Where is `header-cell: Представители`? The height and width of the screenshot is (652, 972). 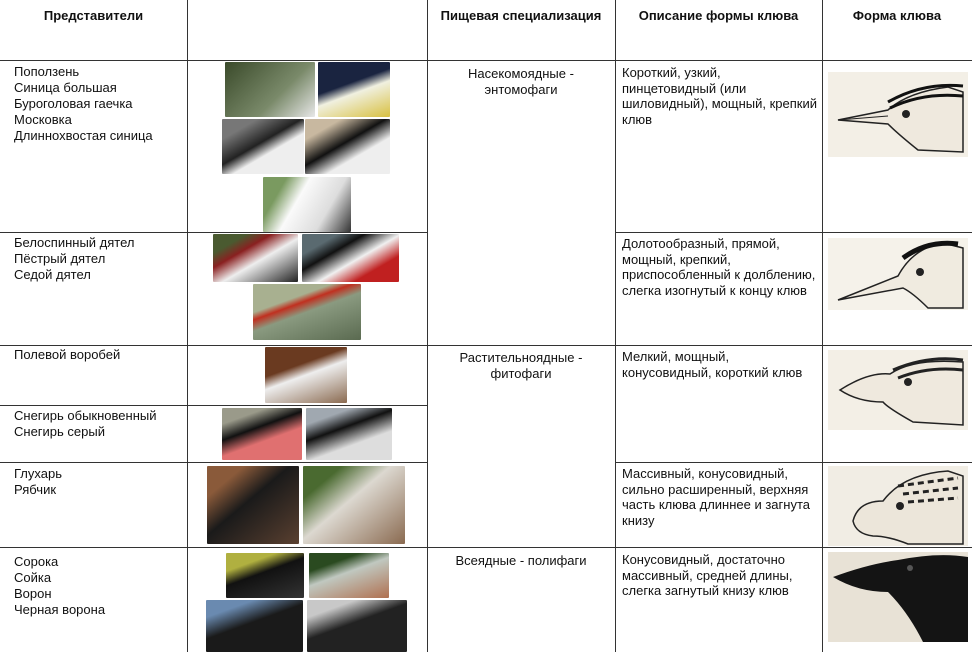 header-cell: Представители is located at coordinates (93, 15).